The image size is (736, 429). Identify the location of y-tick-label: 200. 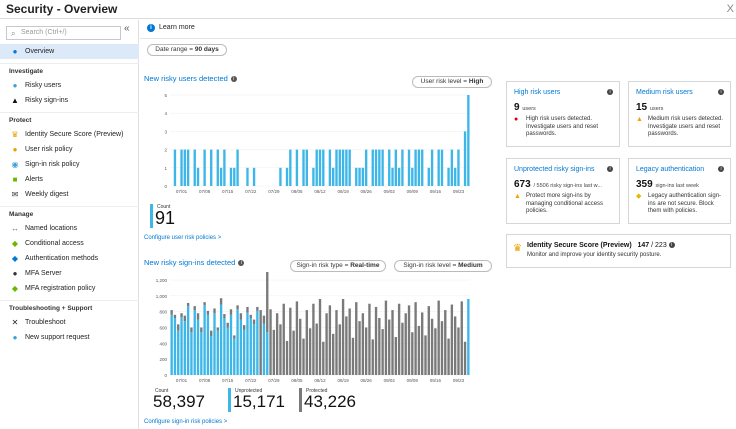
(163, 359).